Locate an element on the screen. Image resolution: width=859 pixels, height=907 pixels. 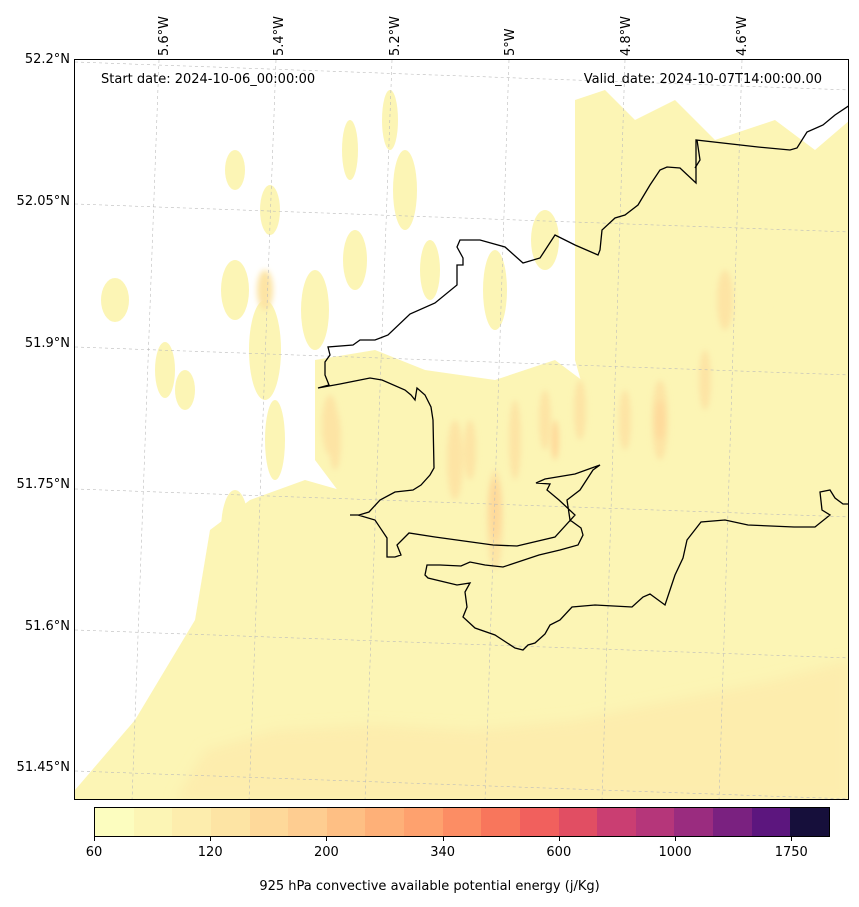
lon-tick-label: 5.4°W is located at coordinates (279, 35).